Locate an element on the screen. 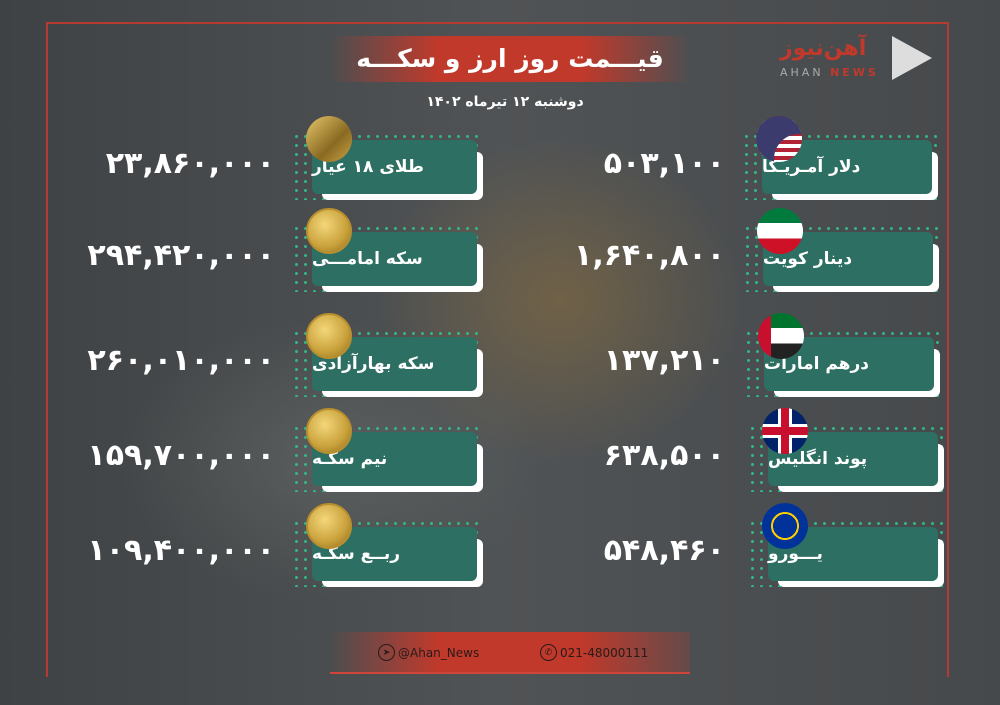  phone-contact: ✆ 021-48000111 is located at coordinates (594, 652).